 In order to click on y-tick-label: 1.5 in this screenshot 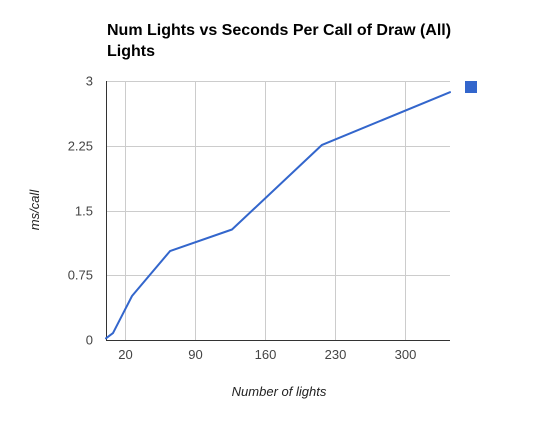, I will do `click(84, 211)`.